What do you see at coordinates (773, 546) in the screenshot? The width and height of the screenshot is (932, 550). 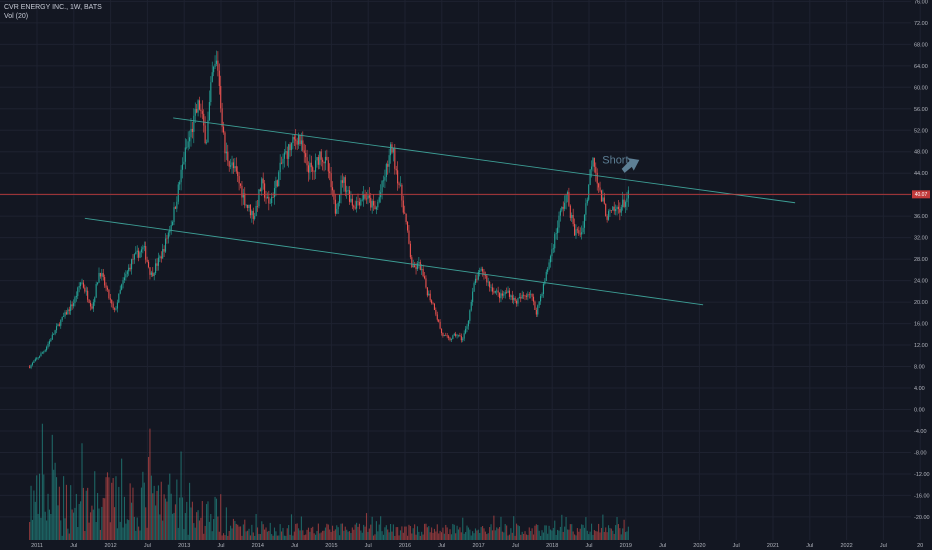 I see `time-tick-label: 2021` at bounding box center [773, 546].